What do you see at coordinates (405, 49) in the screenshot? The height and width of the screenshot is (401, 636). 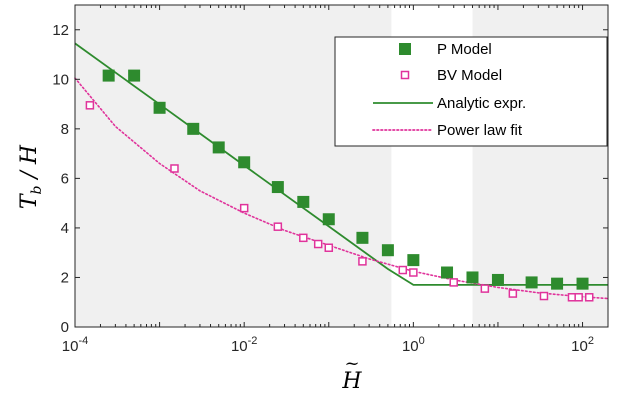 I see `legend-symbol-p-model` at bounding box center [405, 49].